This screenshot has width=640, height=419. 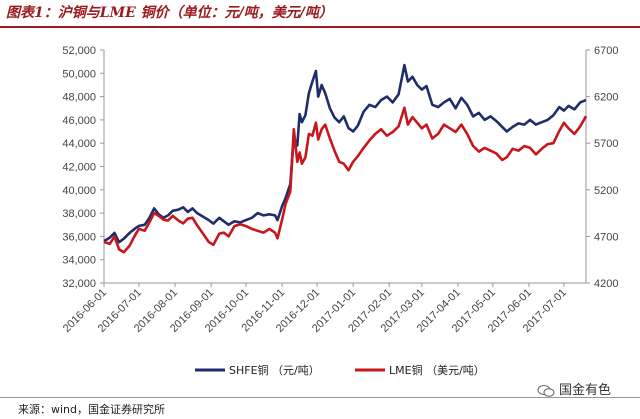 I want to click on y-right-tick-label: 4700, so click(x=606, y=237).